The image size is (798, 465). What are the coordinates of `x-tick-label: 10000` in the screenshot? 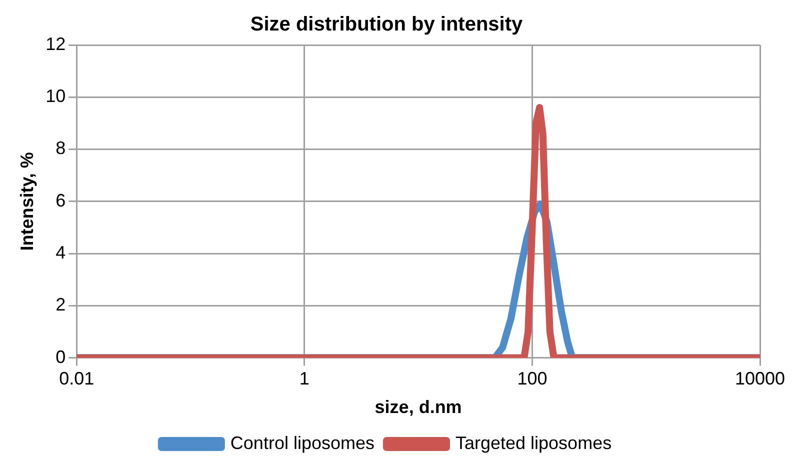 It's located at (760, 378).